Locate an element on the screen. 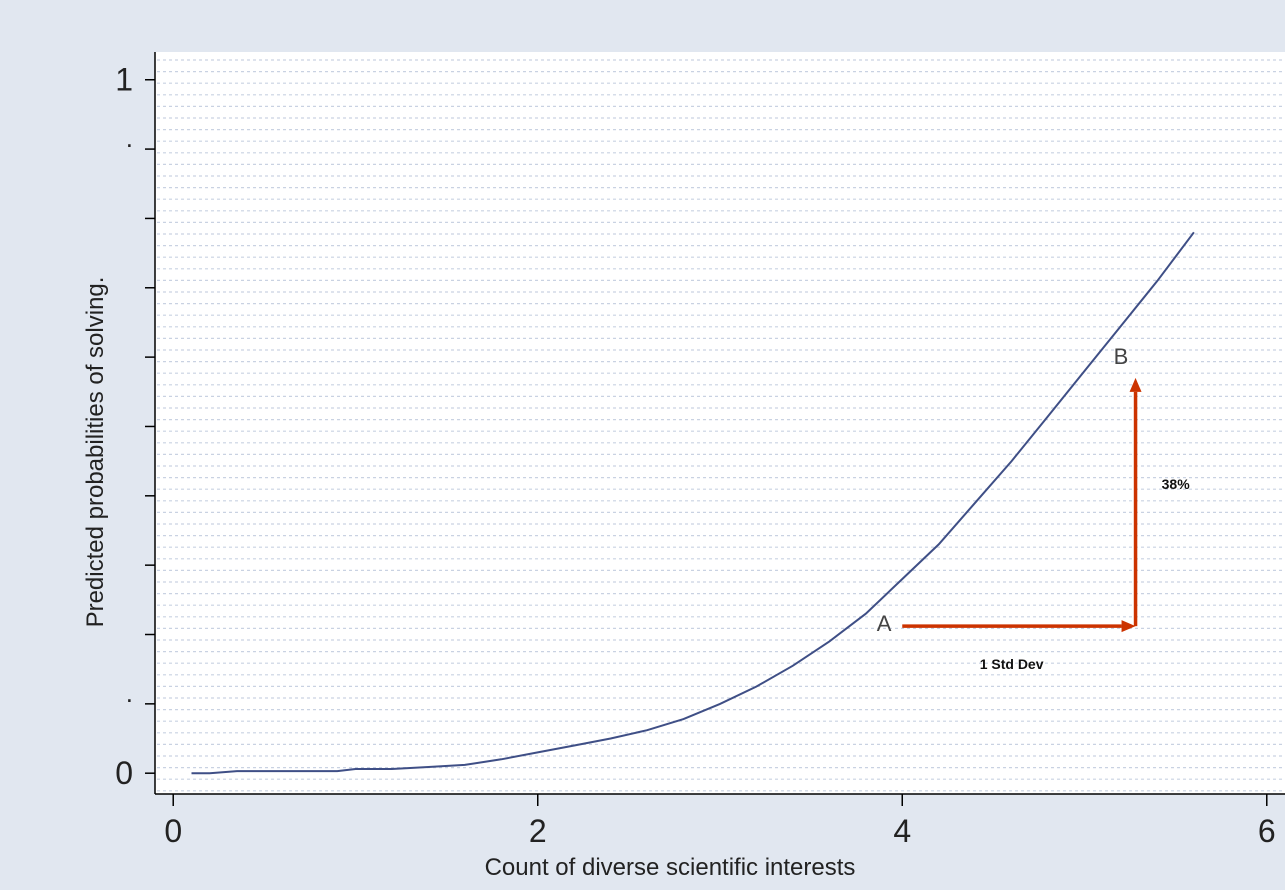 This screenshot has width=1285, height=890. annotation-2: 1 Std Dev is located at coordinates (1012, 664).